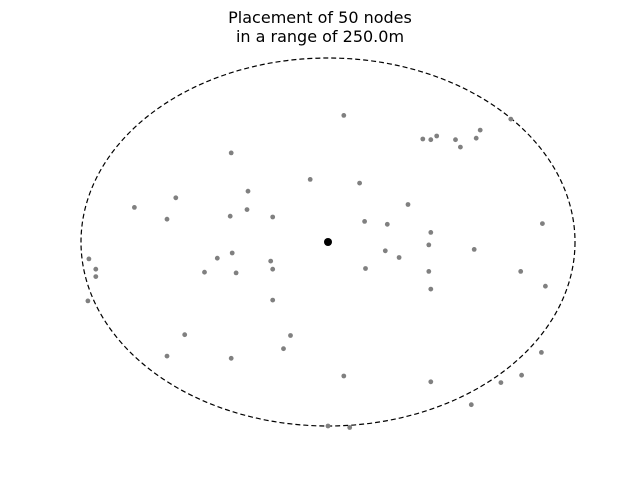 This screenshot has height=480, width=640. What do you see at coordinates (328, 242) in the screenshot?
I see `center-node-point` at bounding box center [328, 242].